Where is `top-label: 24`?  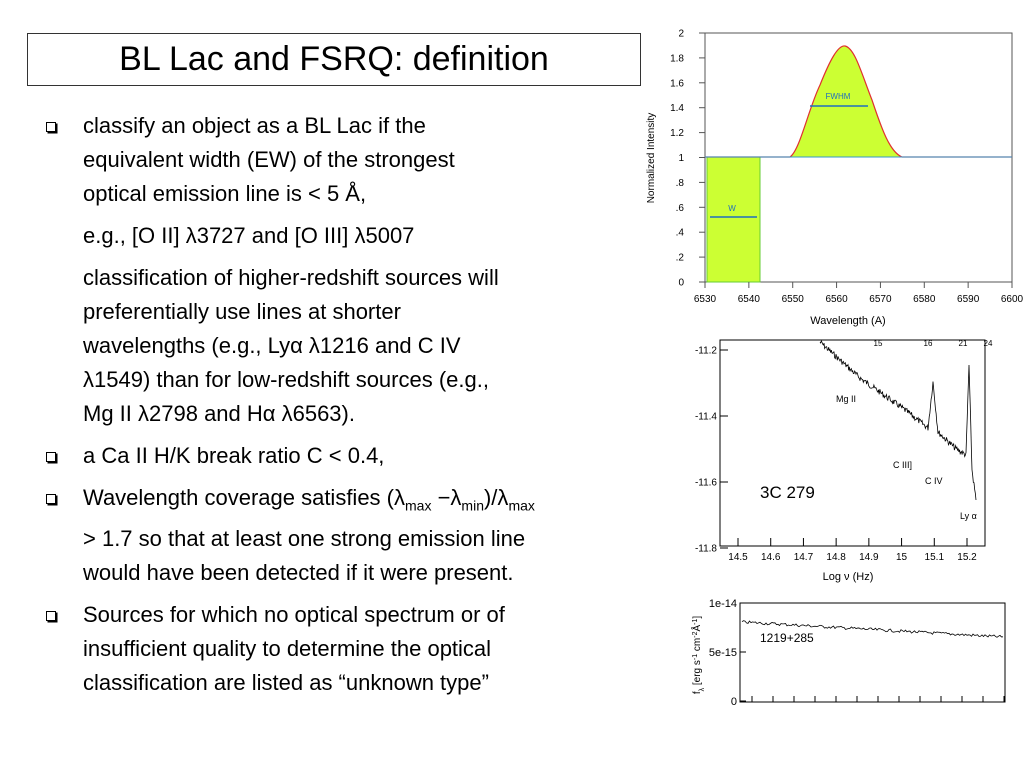 top-label: 24 is located at coordinates (988, 343).